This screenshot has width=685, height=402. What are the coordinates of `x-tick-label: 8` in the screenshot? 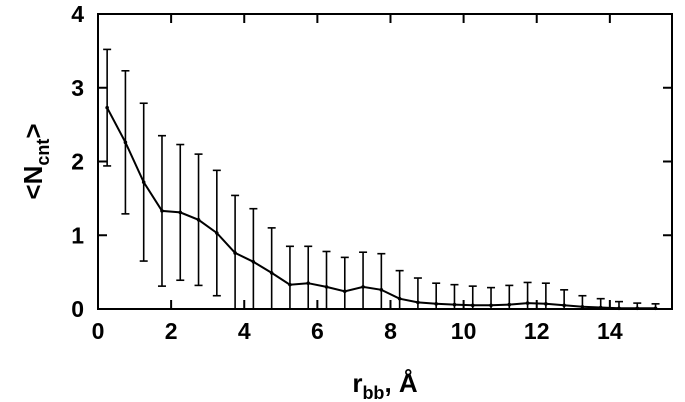 It's located at (390, 331).